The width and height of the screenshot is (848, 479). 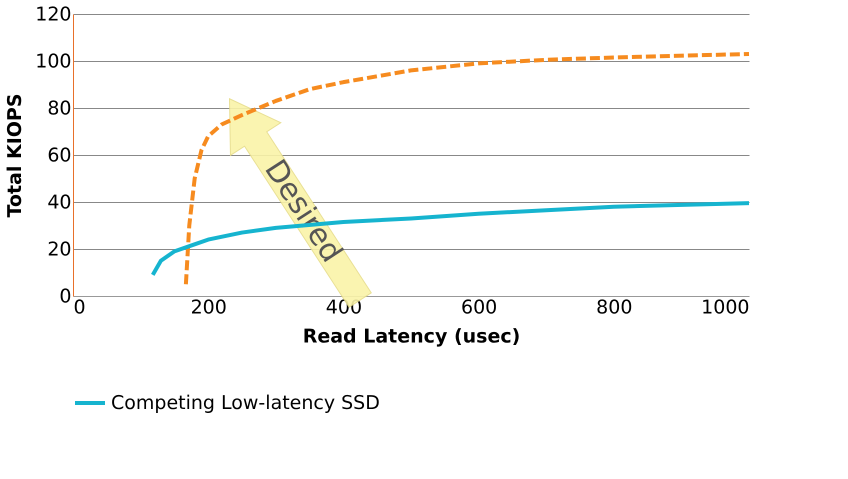 What do you see at coordinates (411, 337) in the screenshot?
I see `x-axis-title: Read Latency (usec)` at bounding box center [411, 337].